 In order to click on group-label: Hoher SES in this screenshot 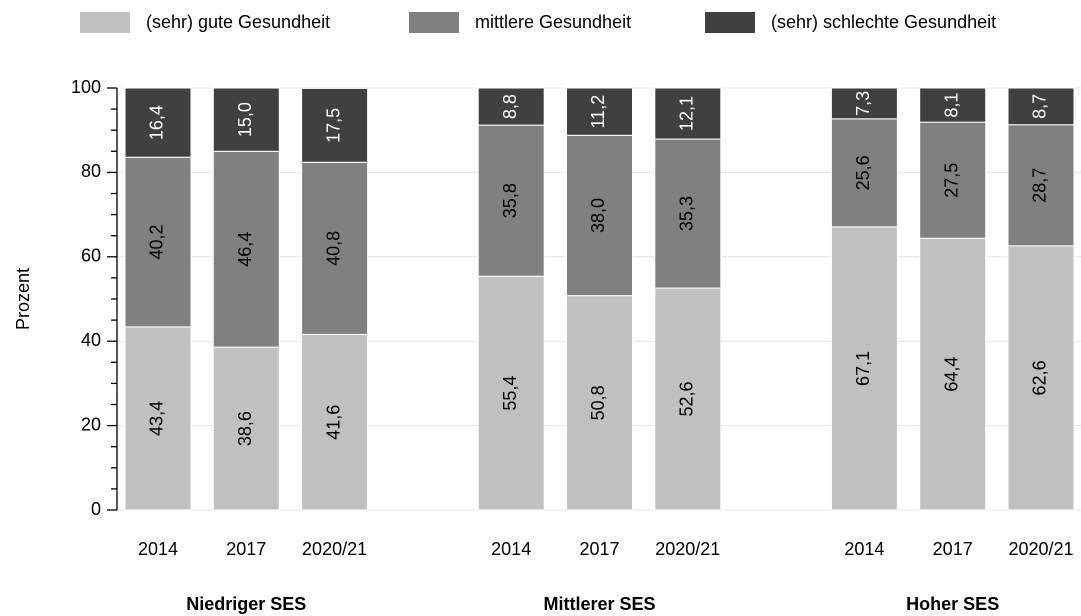, I will do `click(952, 604)`.